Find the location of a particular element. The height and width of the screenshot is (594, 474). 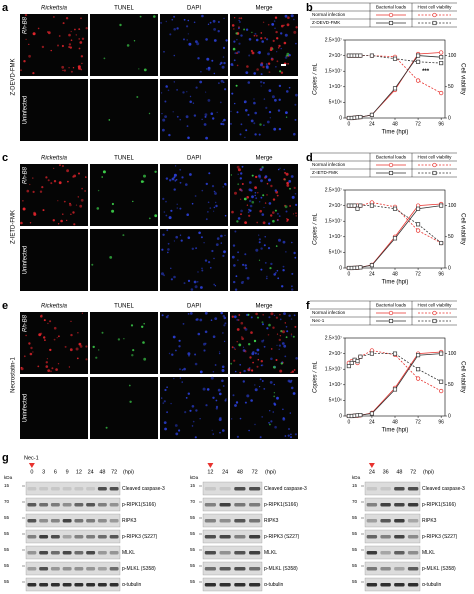

x-axis-label: Time (hpi) is located at coordinates (395, 431).